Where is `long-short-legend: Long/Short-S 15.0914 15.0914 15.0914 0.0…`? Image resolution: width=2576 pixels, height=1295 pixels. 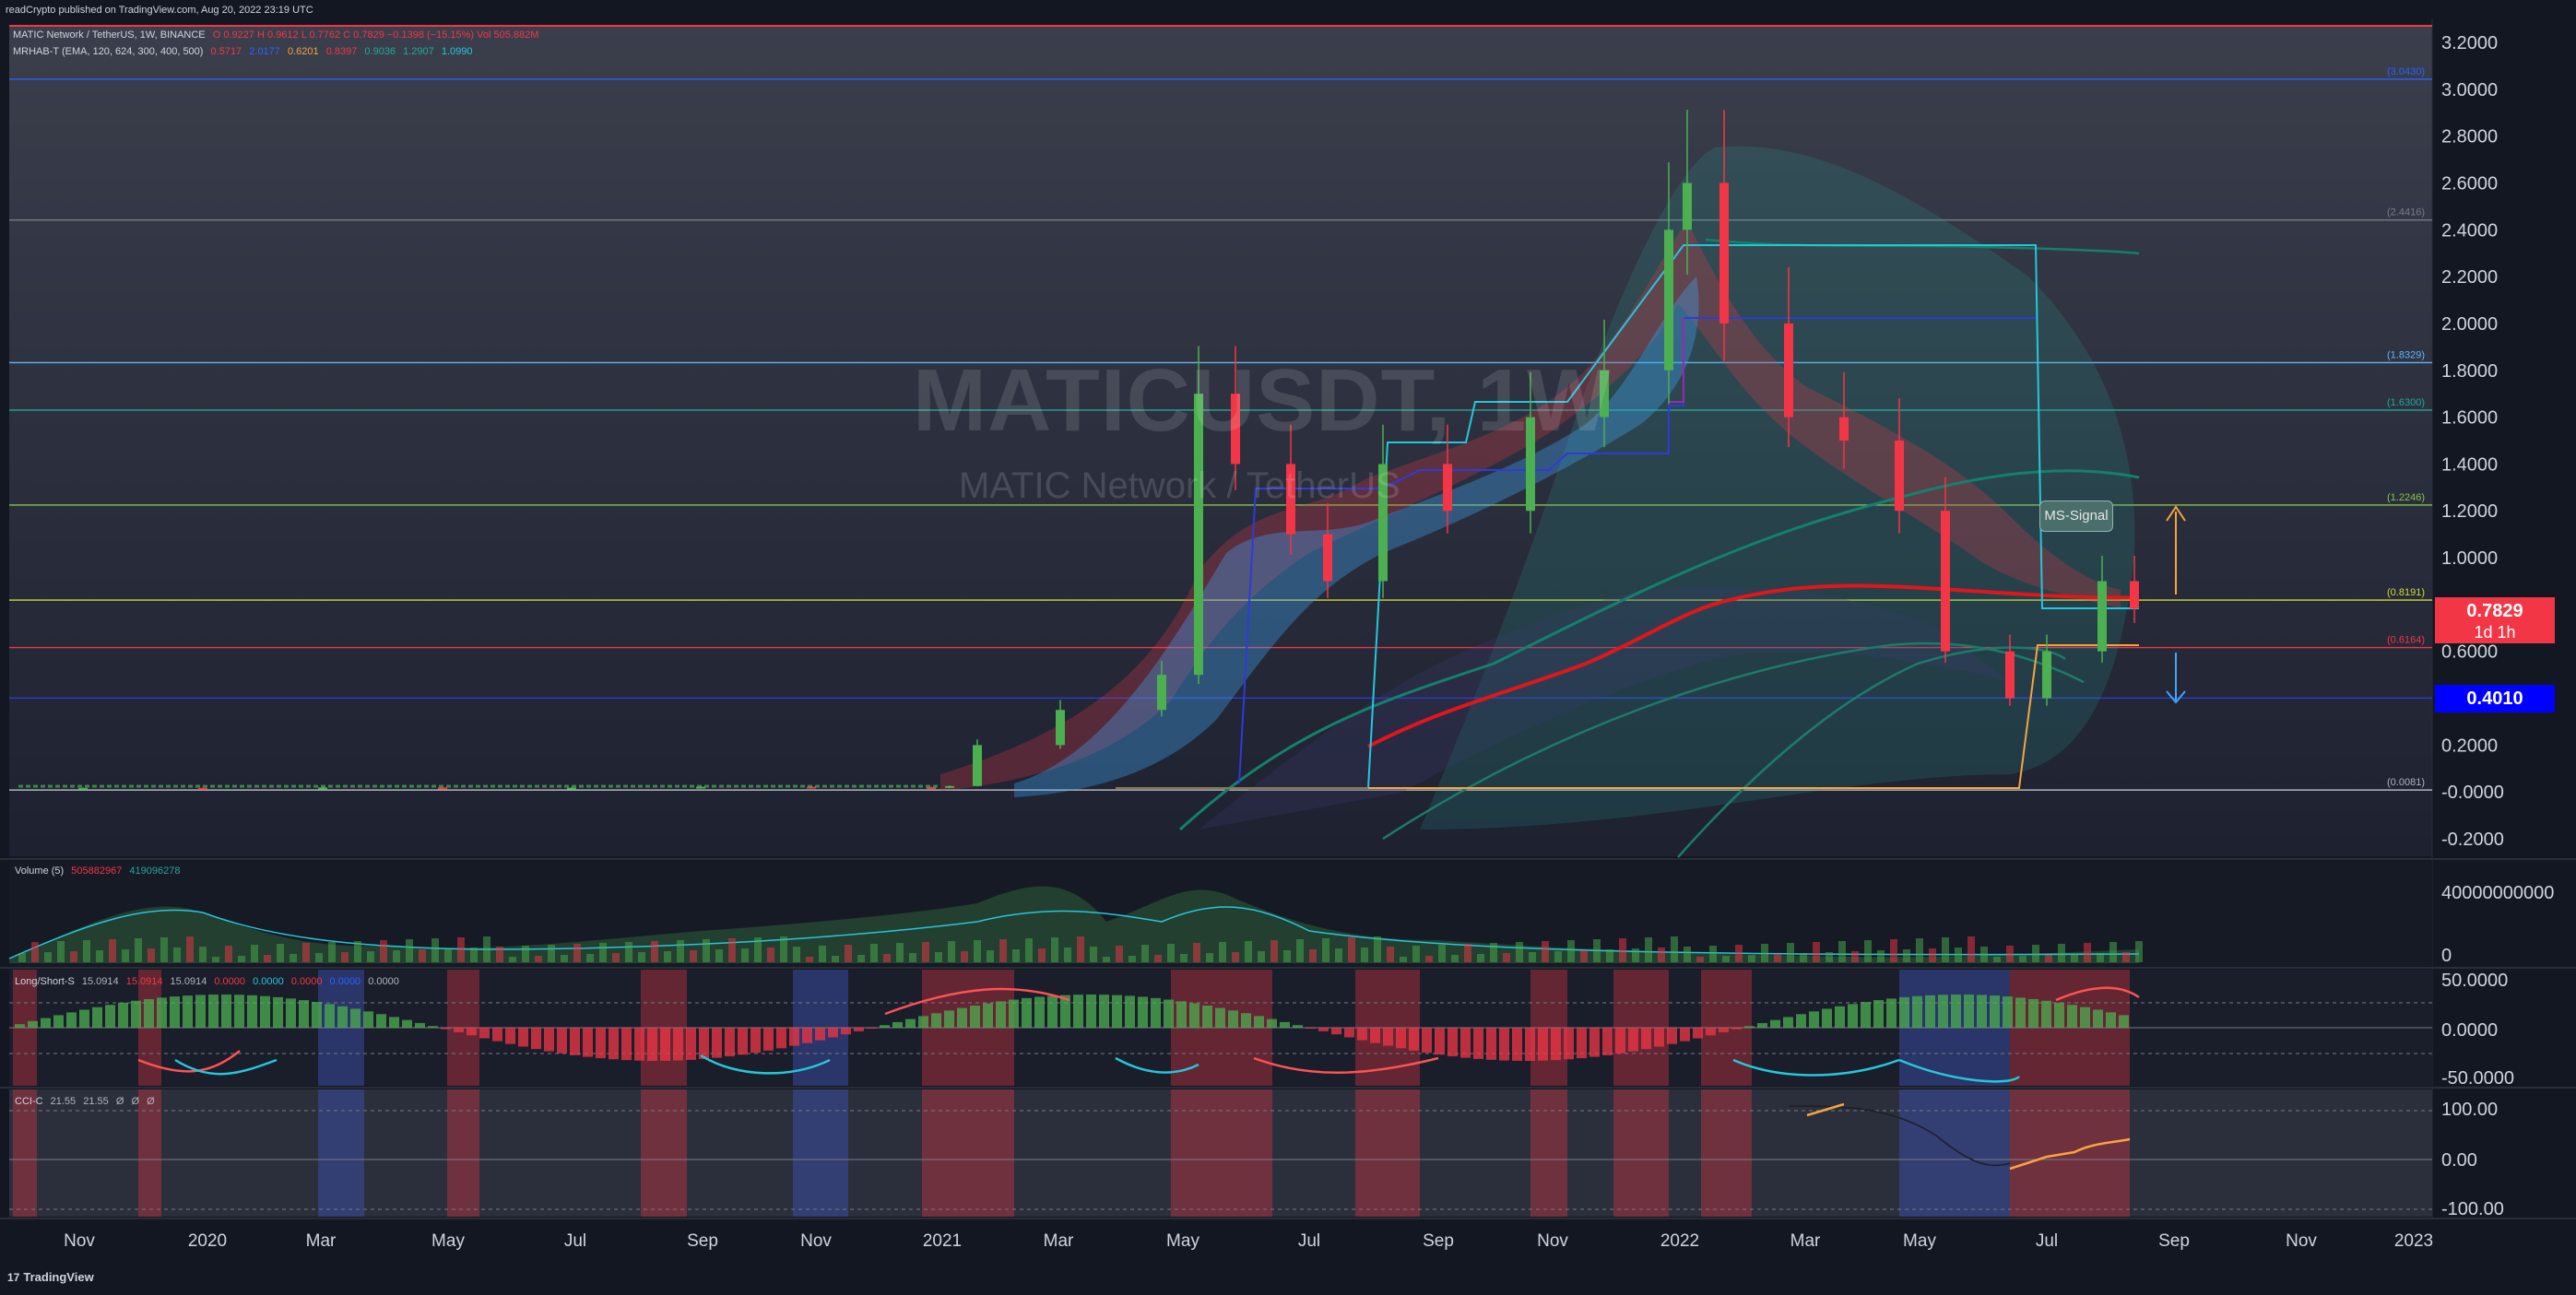 long-short-legend: Long/Short-S 15.0914 15.0914 15.0914 0.0… is located at coordinates (207, 982).